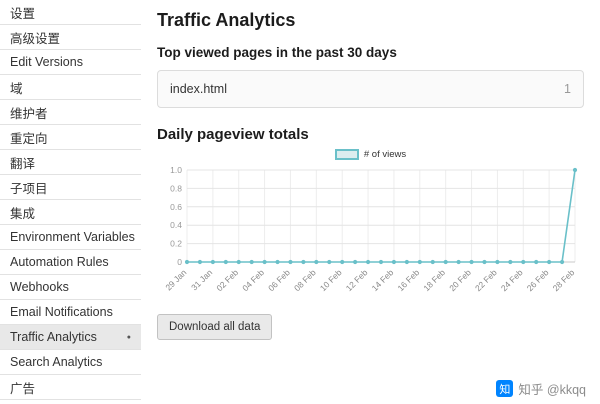  I want to click on page-name: index.html, so click(198, 89).